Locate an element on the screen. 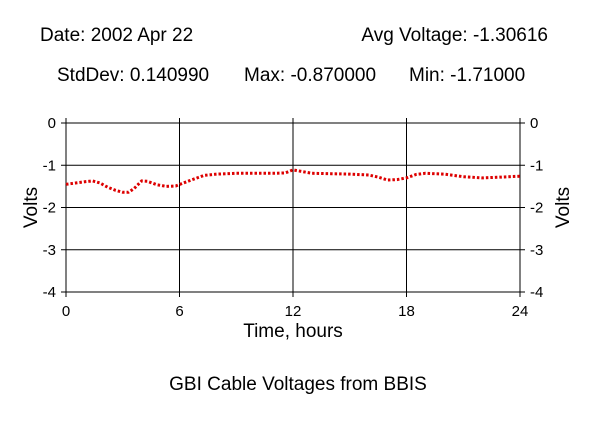 The height and width of the screenshot is (422, 596). x-tick-label: 24 is located at coordinates (520, 311).